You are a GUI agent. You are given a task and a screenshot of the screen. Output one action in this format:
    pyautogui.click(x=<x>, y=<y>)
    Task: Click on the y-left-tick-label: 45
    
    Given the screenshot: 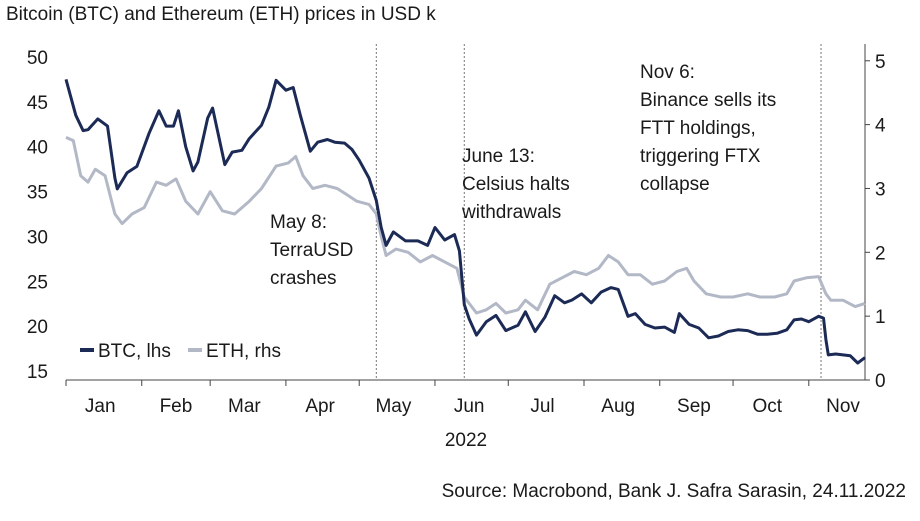 What is the action you would take?
    pyautogui.click(x=37, y=103)
    